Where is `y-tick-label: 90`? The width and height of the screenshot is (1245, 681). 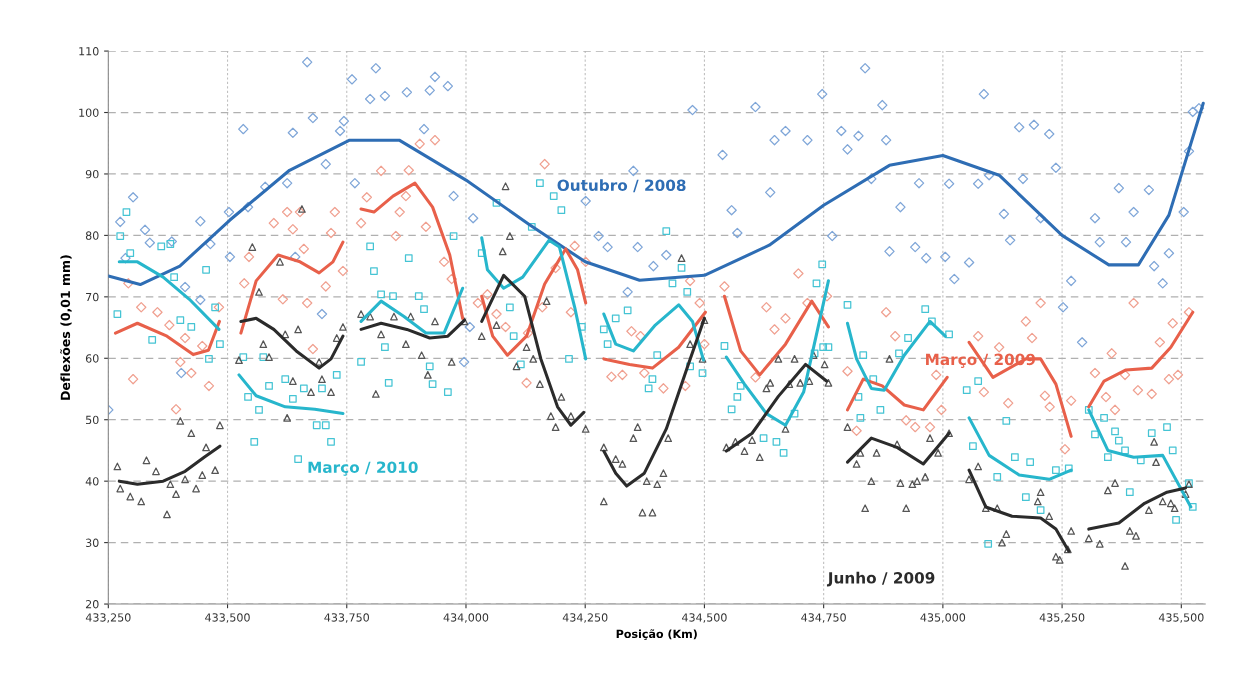
y-tick-label: 90 is located at coordinates (92, 174).